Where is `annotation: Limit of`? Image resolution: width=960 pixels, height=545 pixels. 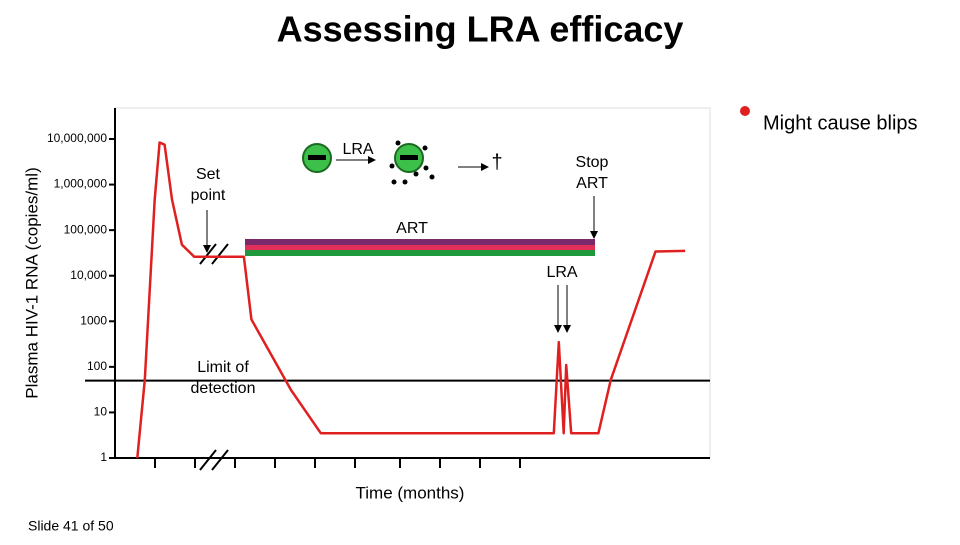 annotation: Limit of is located at coordinates (223, 367).